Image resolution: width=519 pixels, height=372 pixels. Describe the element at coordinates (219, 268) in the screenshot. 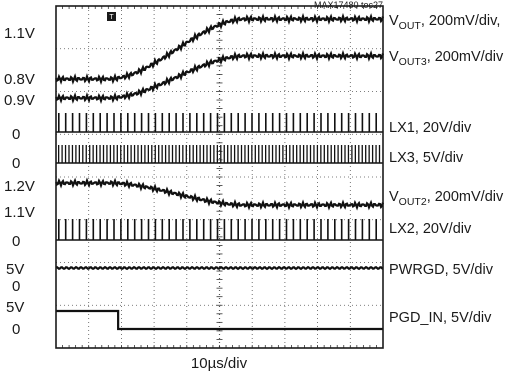

I see `pwrgd-trace` at that location.